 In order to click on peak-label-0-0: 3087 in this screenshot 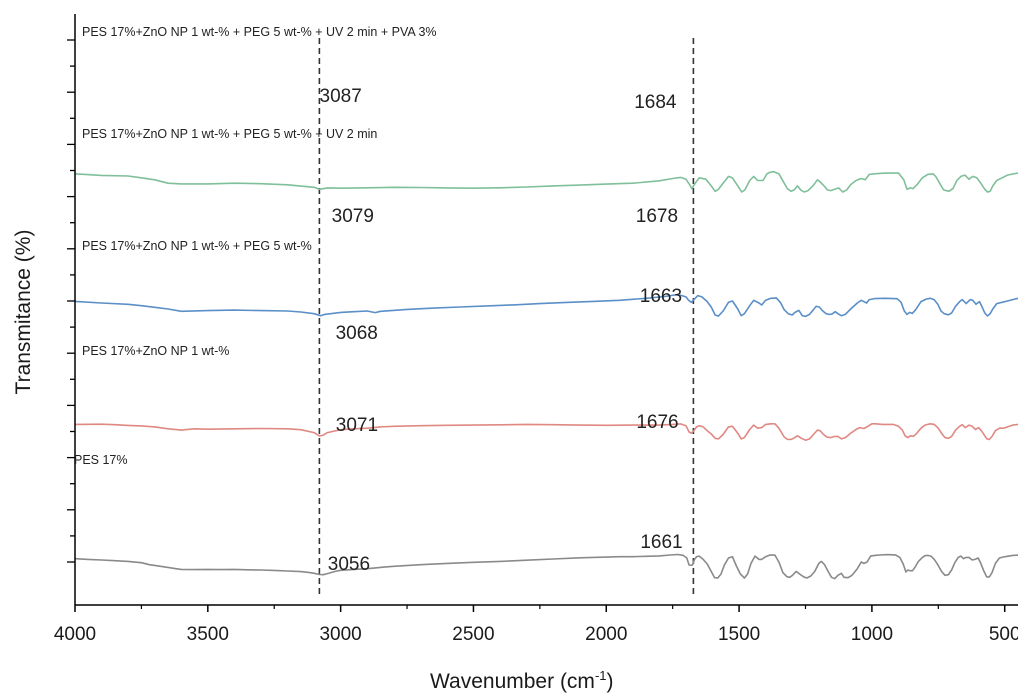, I will do `click(341, 96)`.